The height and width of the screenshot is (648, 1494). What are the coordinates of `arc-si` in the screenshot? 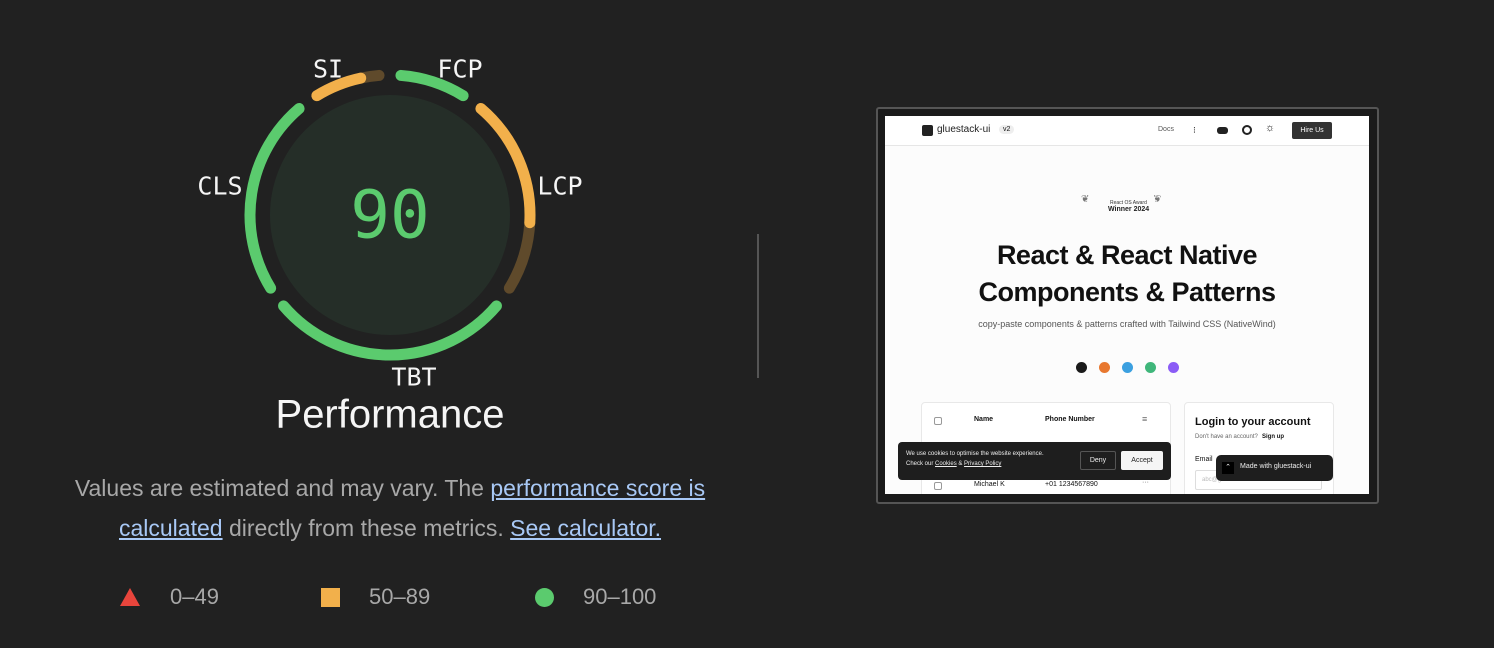 It's located at (339, 87).